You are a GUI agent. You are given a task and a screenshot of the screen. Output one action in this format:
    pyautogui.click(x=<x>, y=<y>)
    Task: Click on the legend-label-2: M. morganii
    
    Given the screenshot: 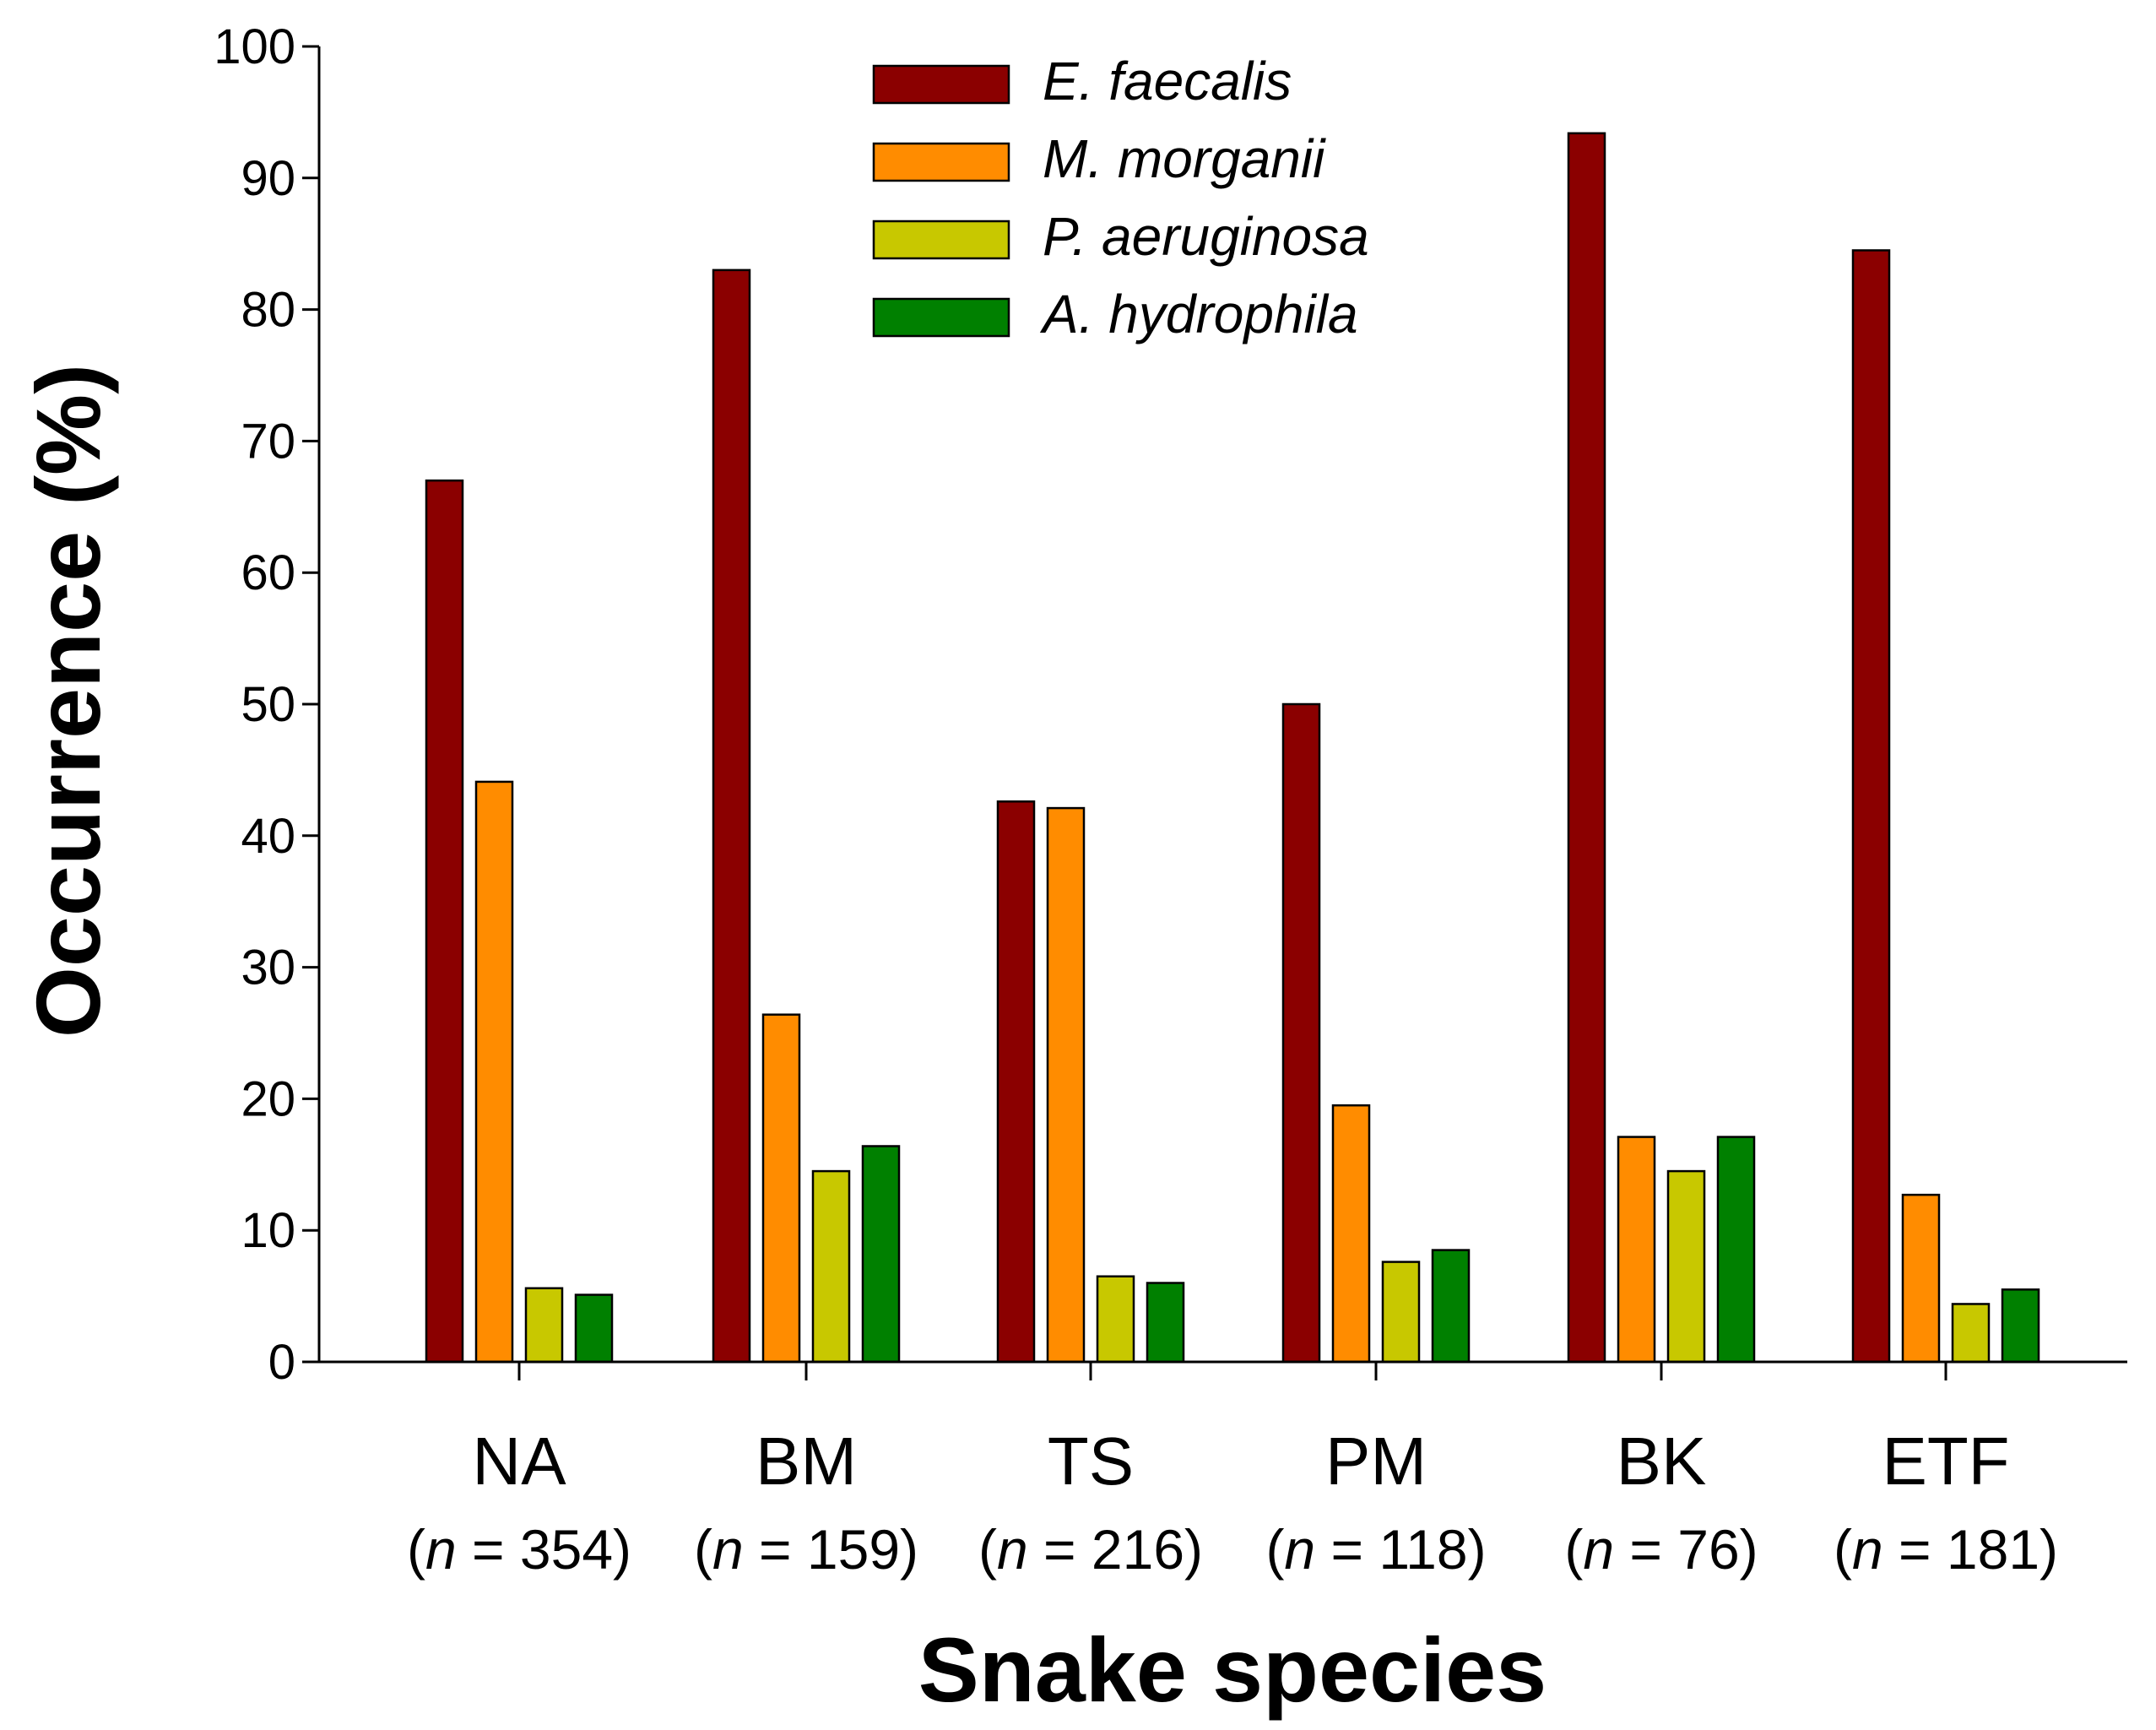 What is the action you would take?
    pyautogui.click(x=1184, y=159)
    